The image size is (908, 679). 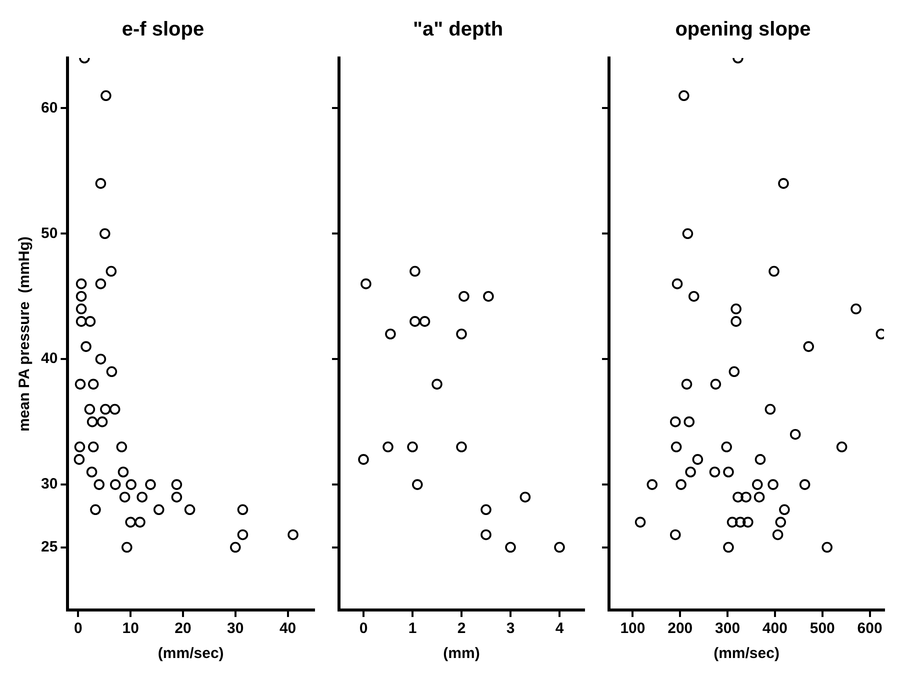 I want to click on chart-title: e-f slope, so click(x=163, y=29).